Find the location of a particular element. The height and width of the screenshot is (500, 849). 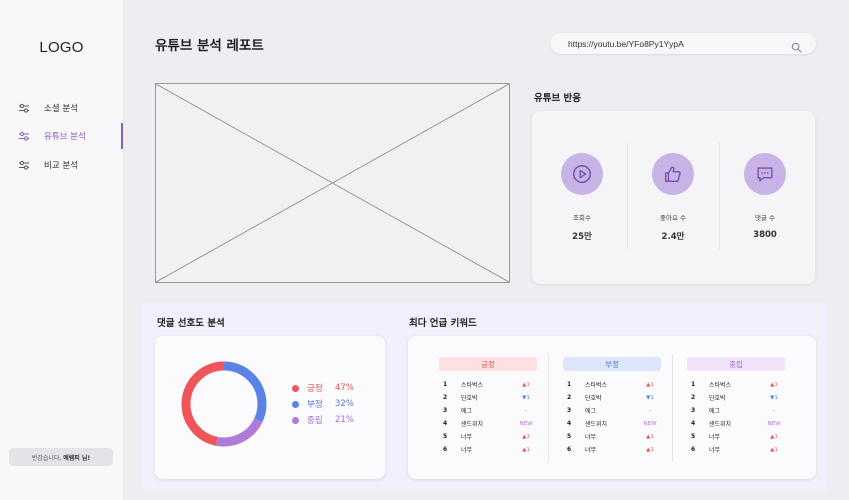

donut-slice-neutral is located at coordinates (224, 404).